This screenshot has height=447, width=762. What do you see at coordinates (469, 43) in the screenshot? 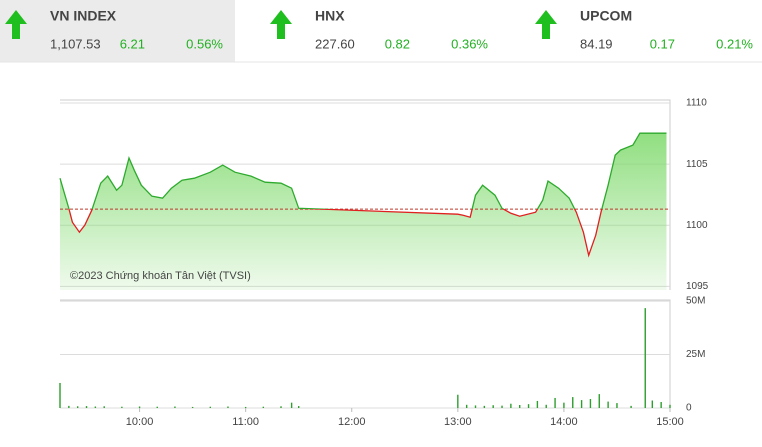
I see `index-percent: 0.36%` at bounding box center [469, 43].